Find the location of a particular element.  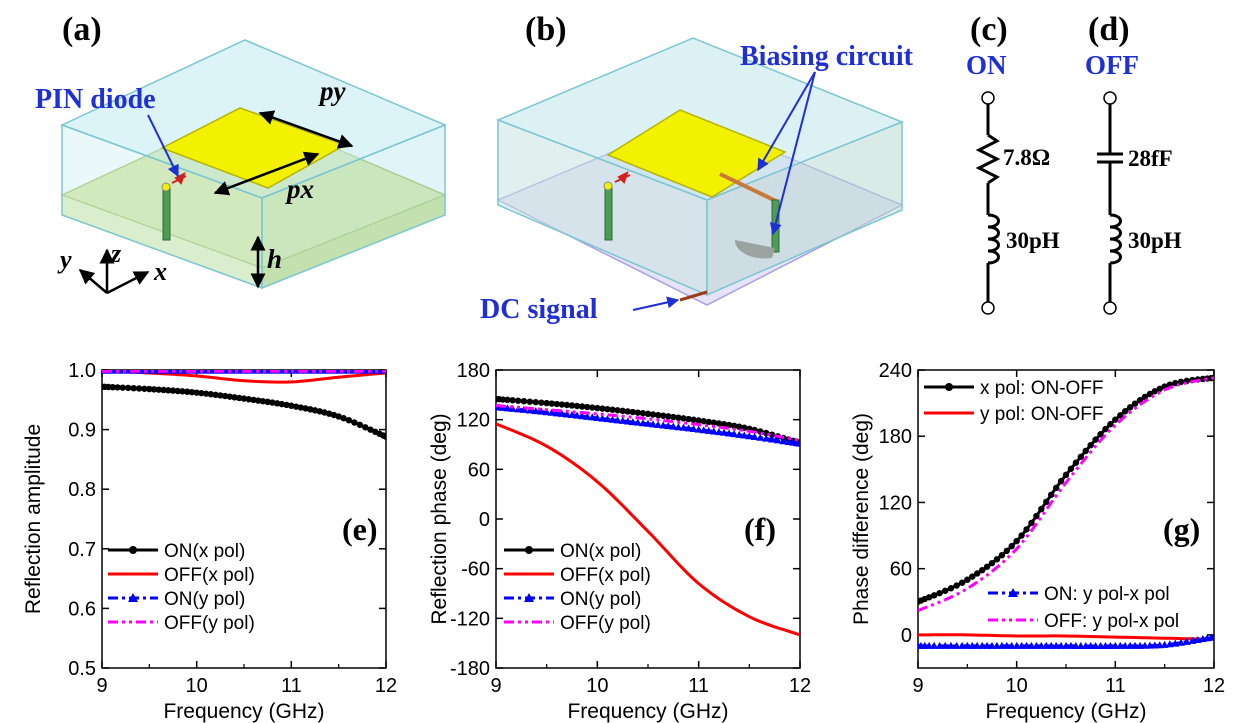

pin-diode-label: PIN diode is located at coordinates (95, 99).